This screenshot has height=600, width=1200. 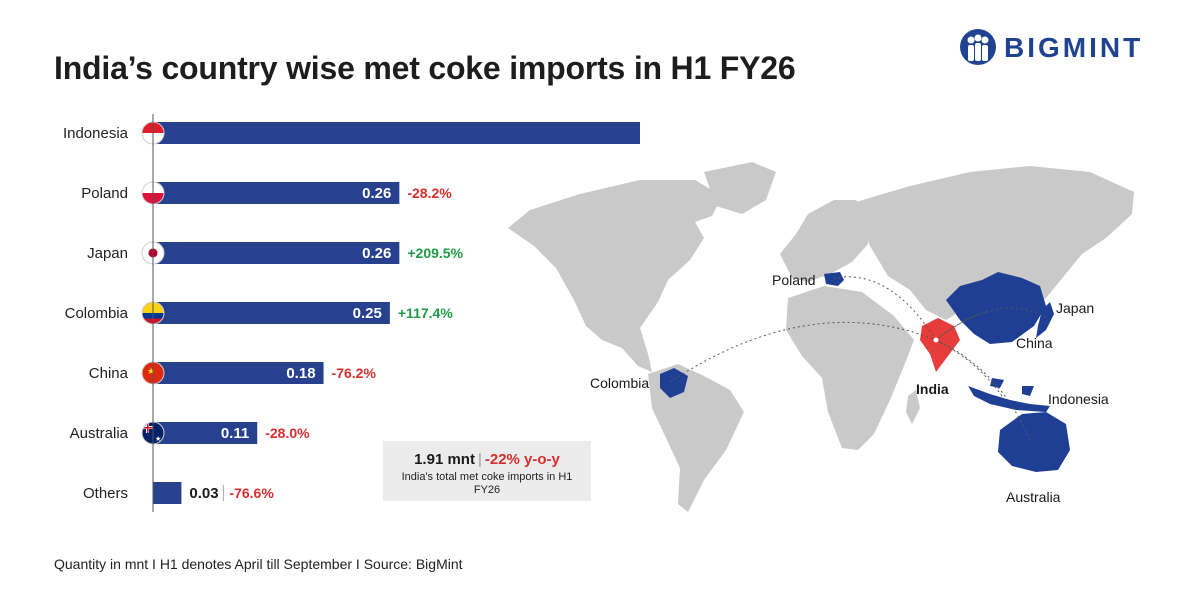 I want to click on africa-shape, so click(x=850, y=368).